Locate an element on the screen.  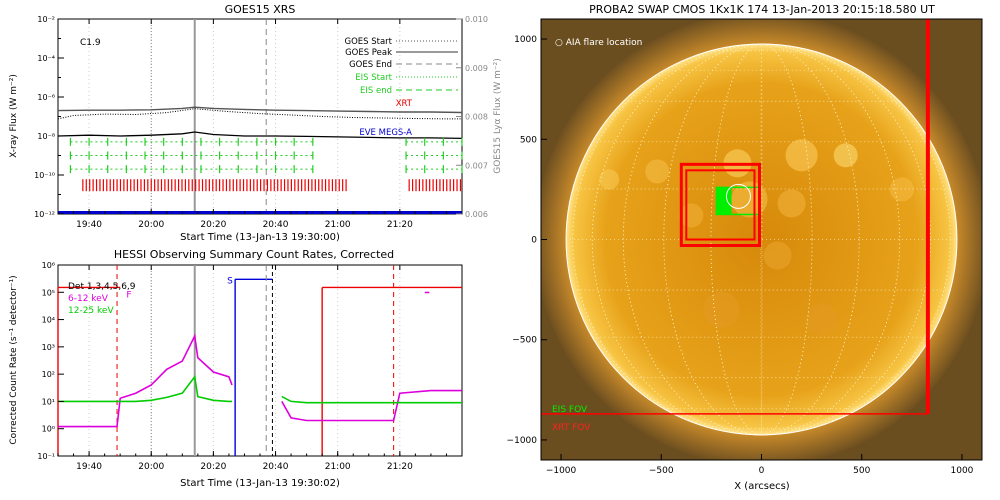
goes-right-tick-label: 0.008 is located at coordinates (476, 117).